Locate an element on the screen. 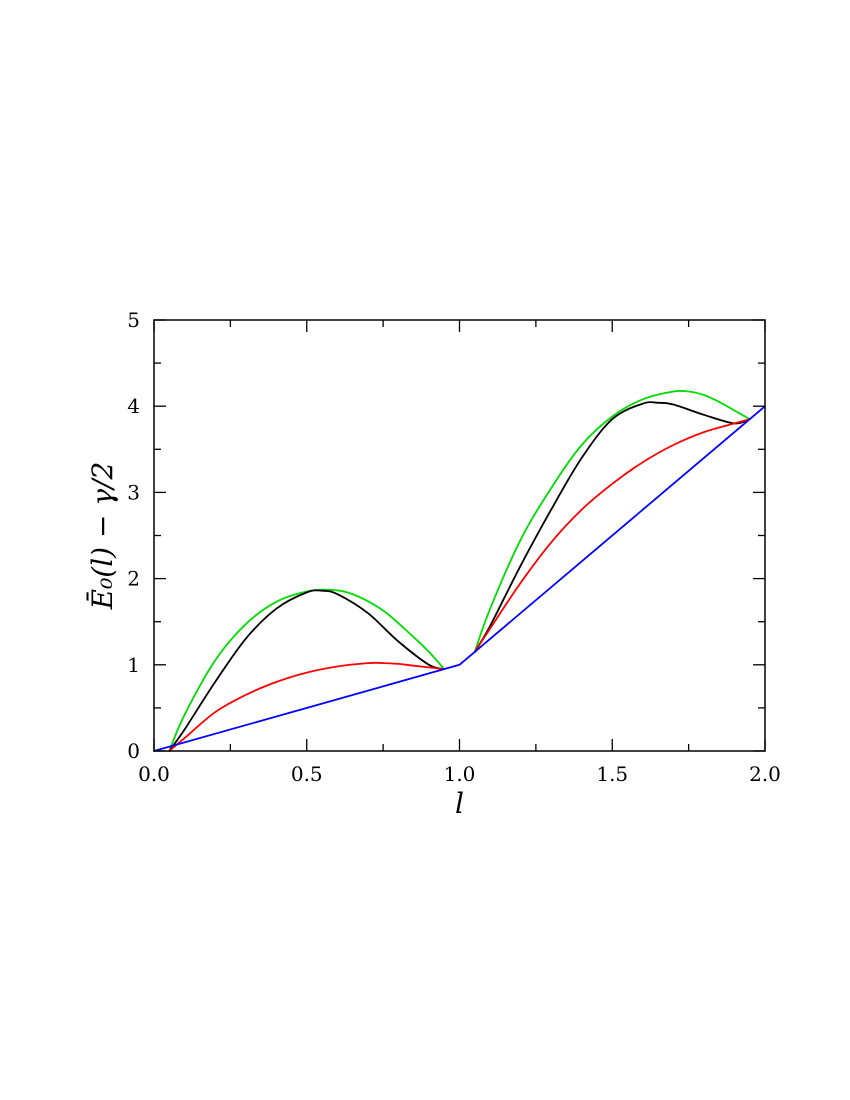 The height and width of the screenshot is (1100, 850). series-0-segment-0-line is located at coordinates (307, 670).